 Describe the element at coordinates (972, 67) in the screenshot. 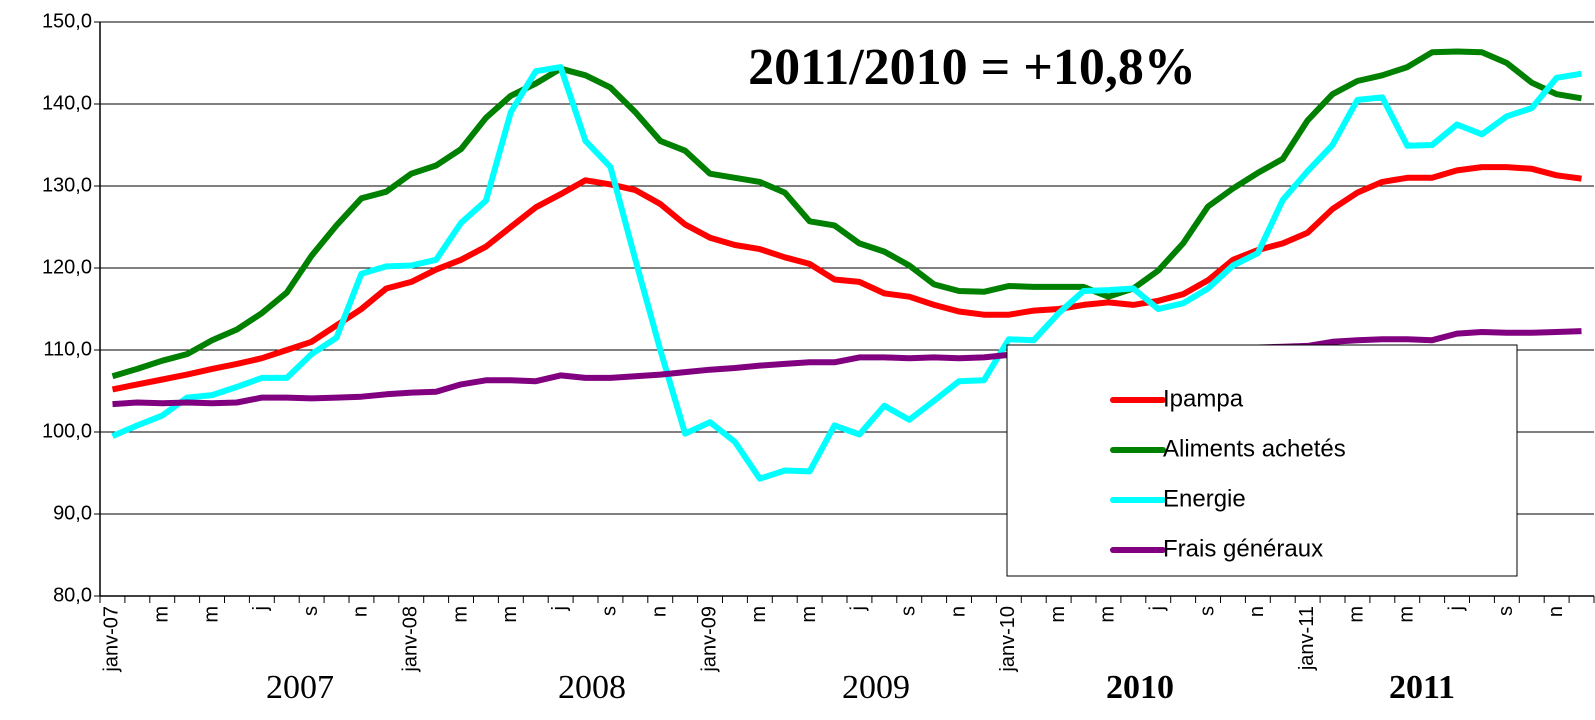

I see `annotation: 2011/2010 = +10,8%` at that location.